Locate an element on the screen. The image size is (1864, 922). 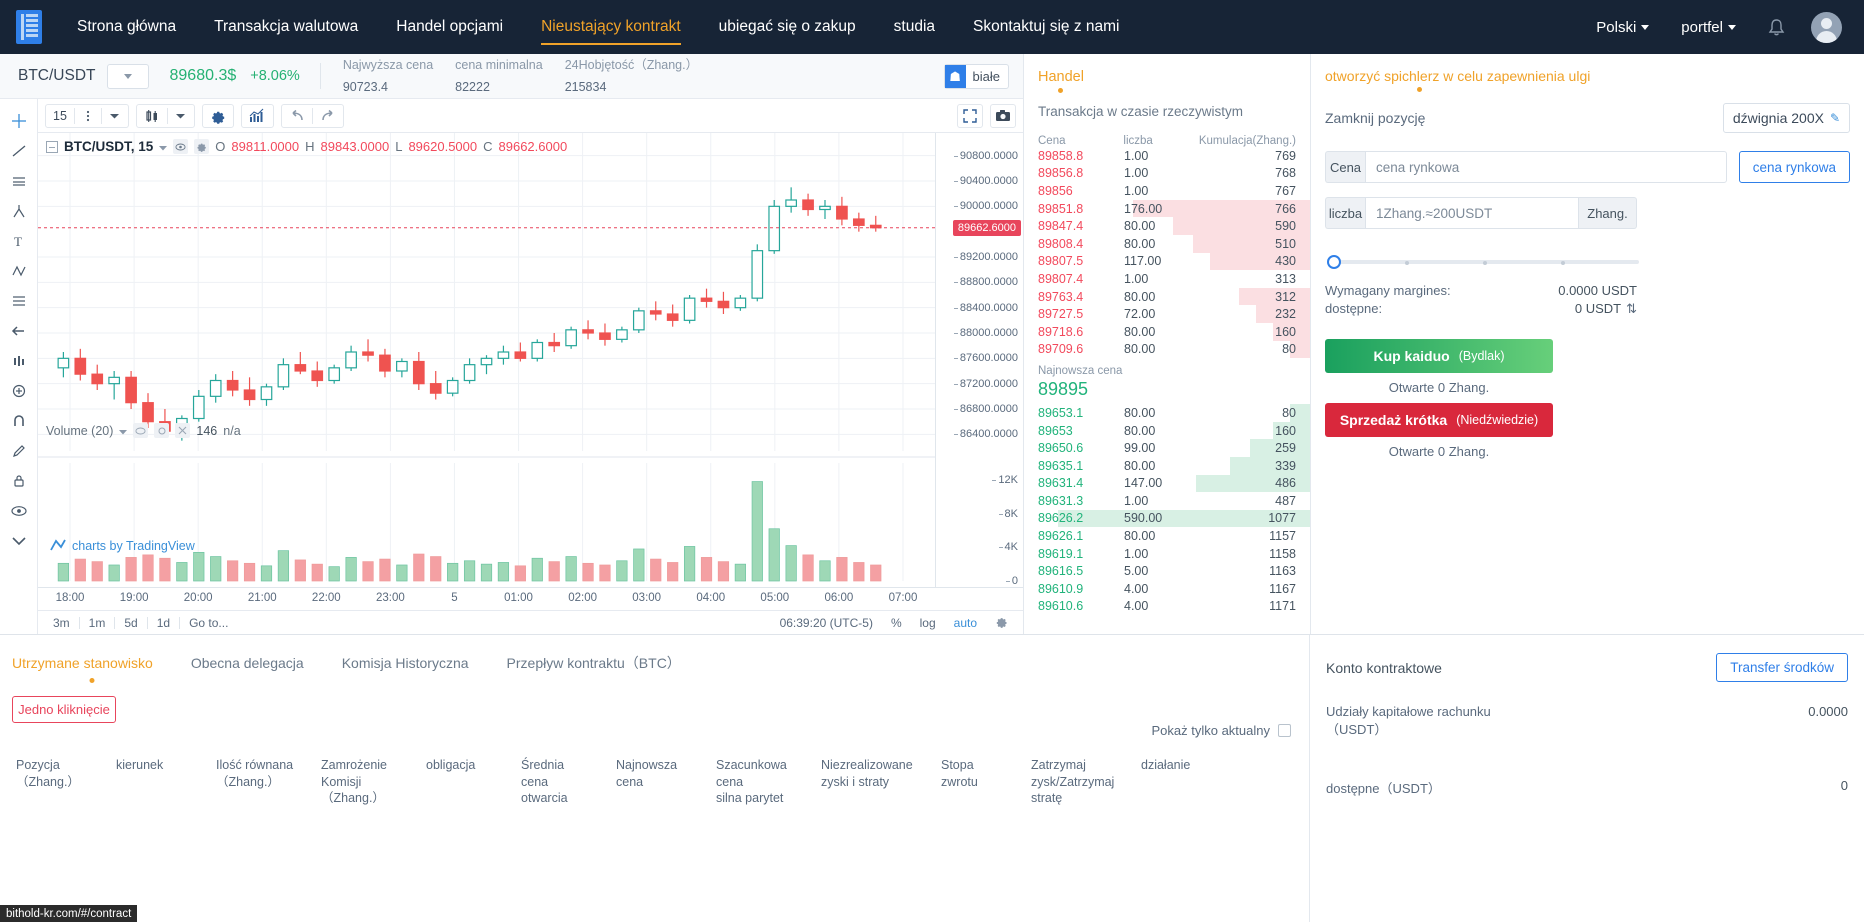
undo-icon is located at coordinates (297, 116).